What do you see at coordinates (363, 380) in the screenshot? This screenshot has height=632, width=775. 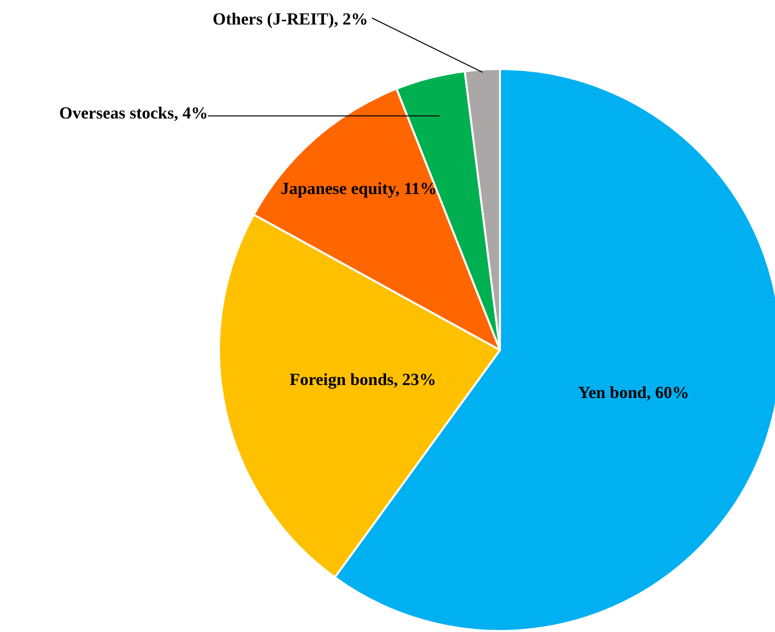 I see `slice-label: Foreign bonds, 23%` at bounding box center [363, 380].